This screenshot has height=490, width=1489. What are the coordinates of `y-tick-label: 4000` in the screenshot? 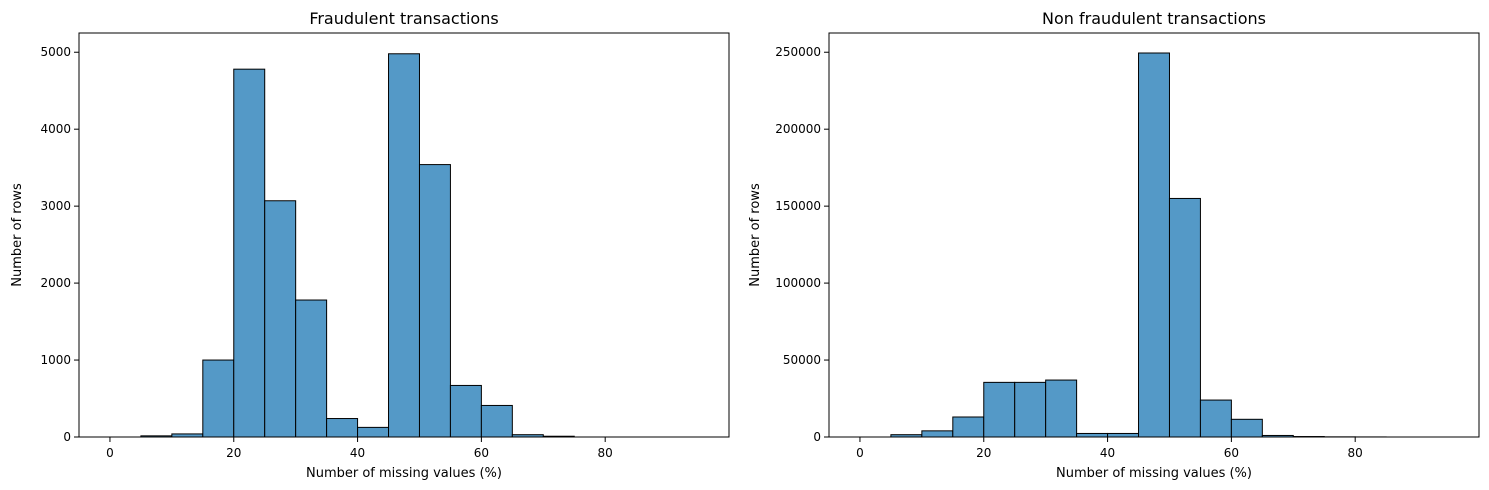 It's located at (55, 129).